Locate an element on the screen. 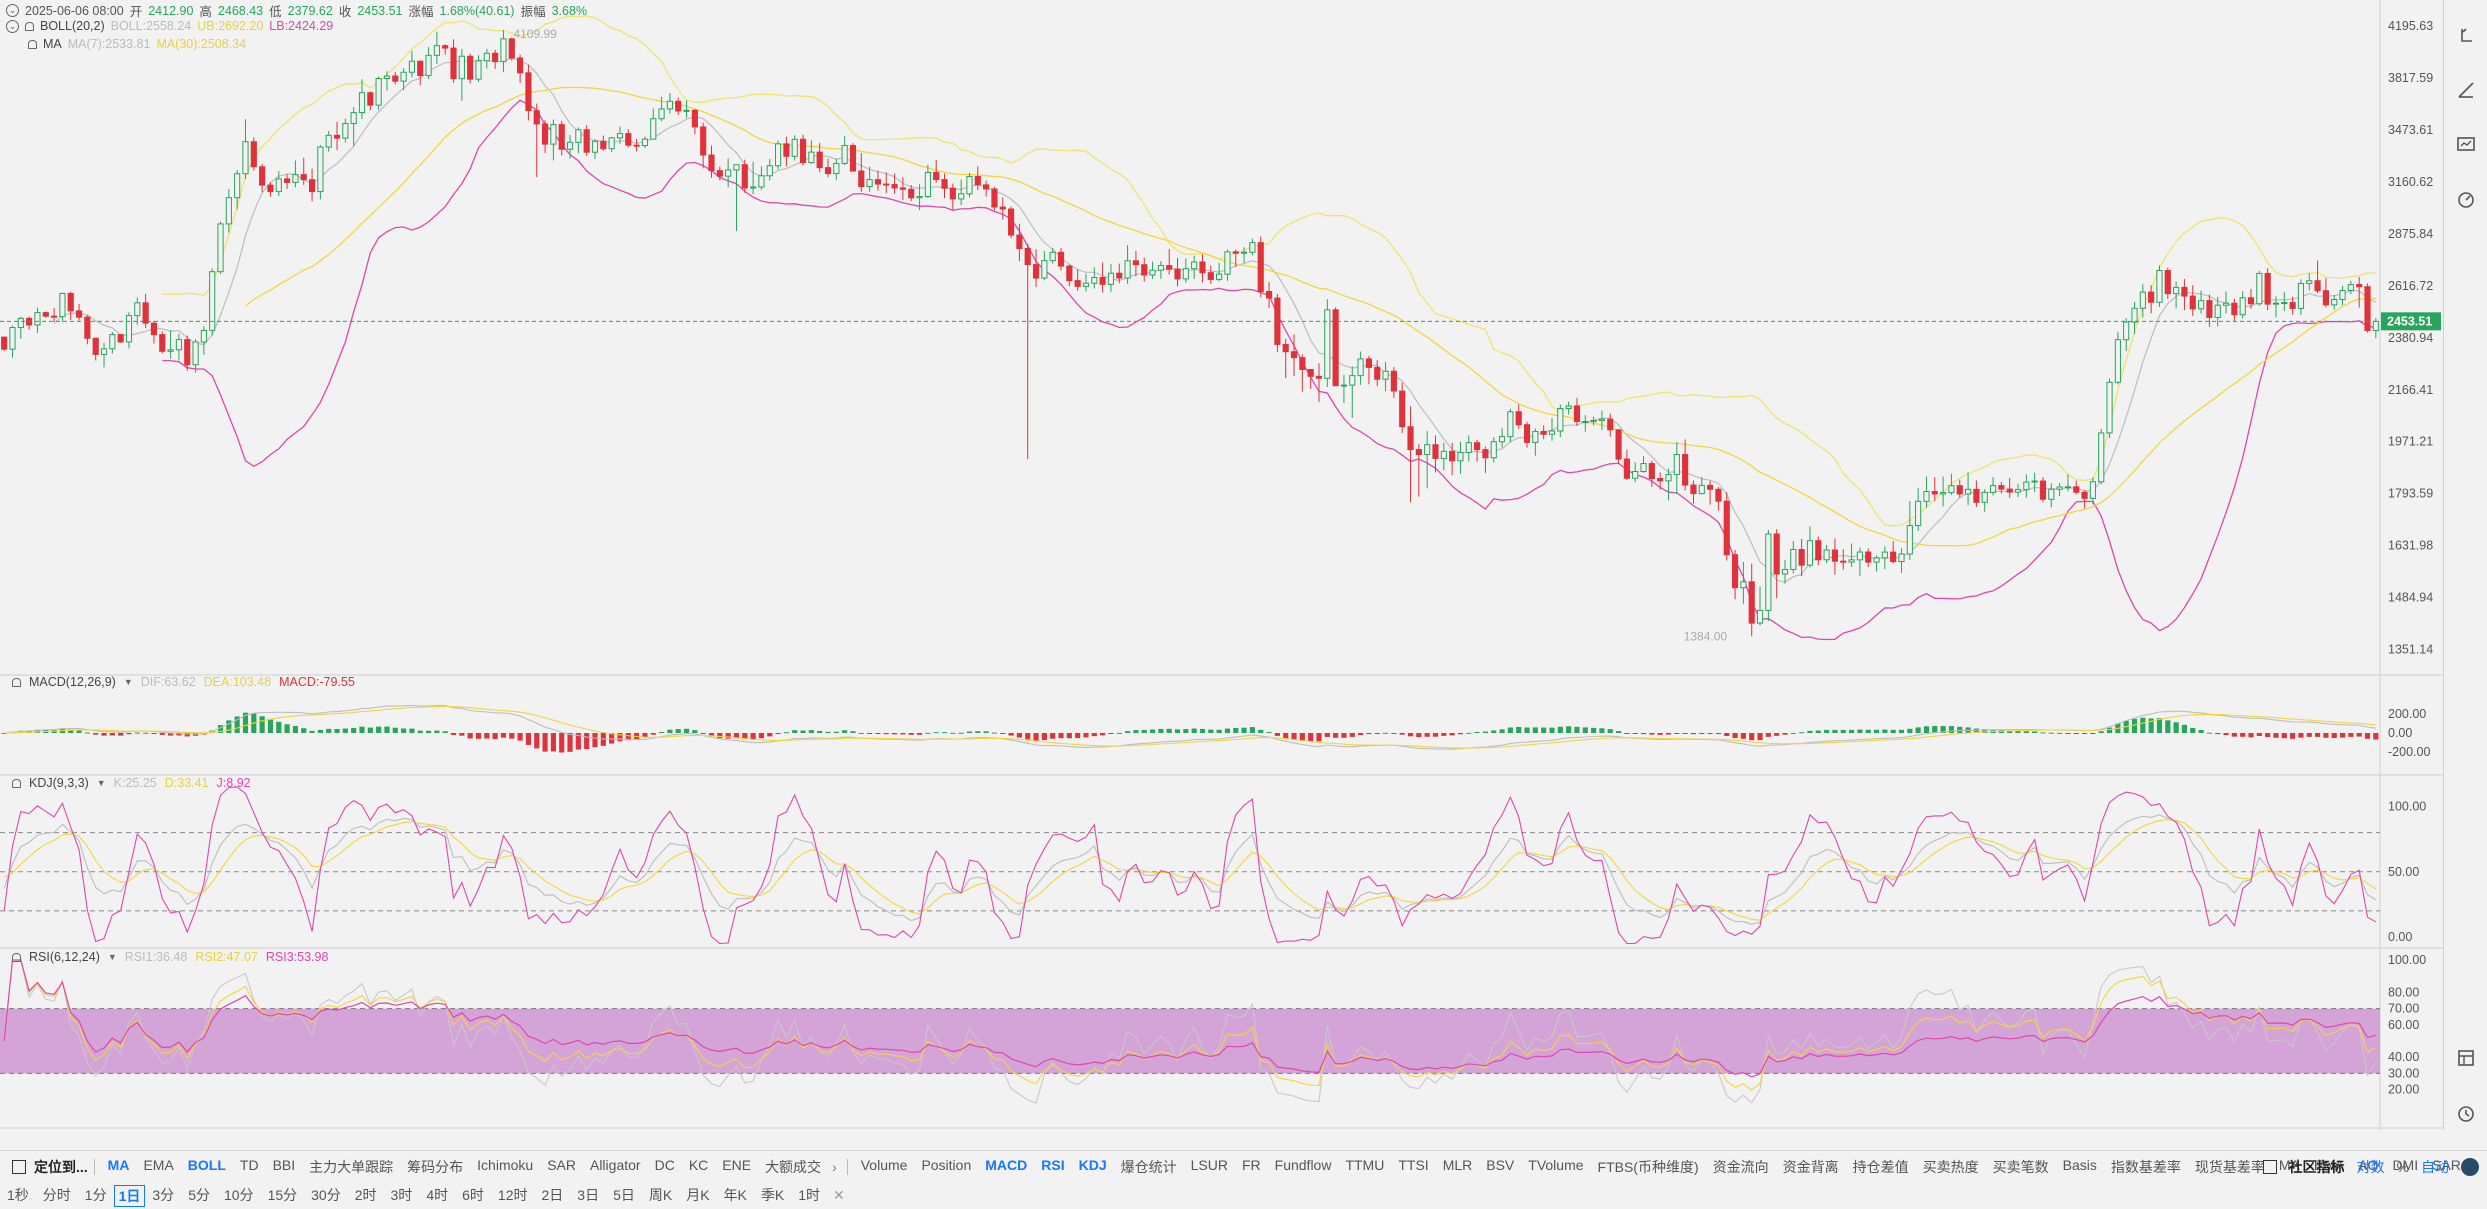 The image size is (2487, 1209). indicator-option: 爆仓统计 is located at coordinates (1148, 1166).